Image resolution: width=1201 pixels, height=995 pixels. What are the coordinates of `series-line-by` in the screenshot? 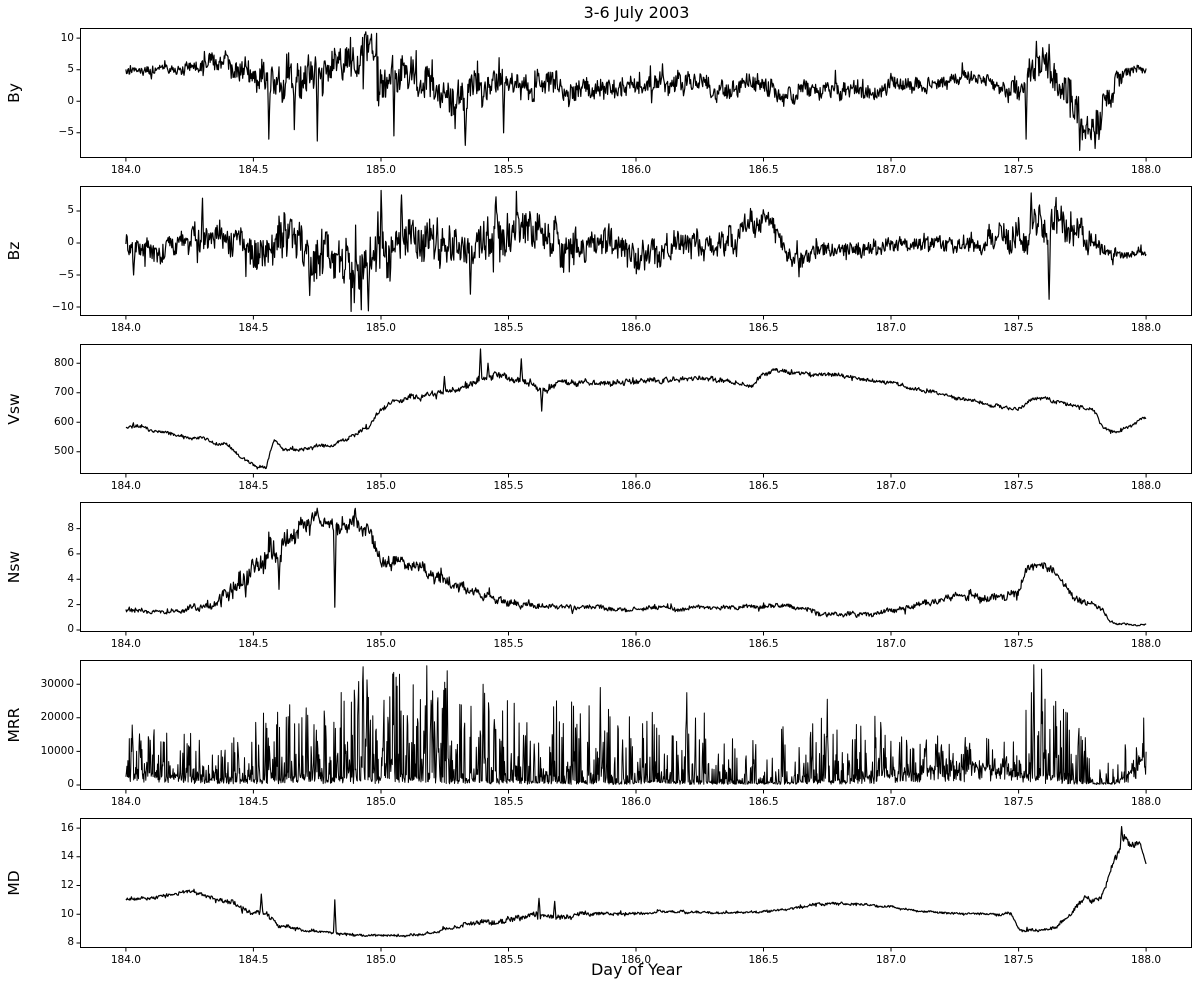 It's located at (636, 91).